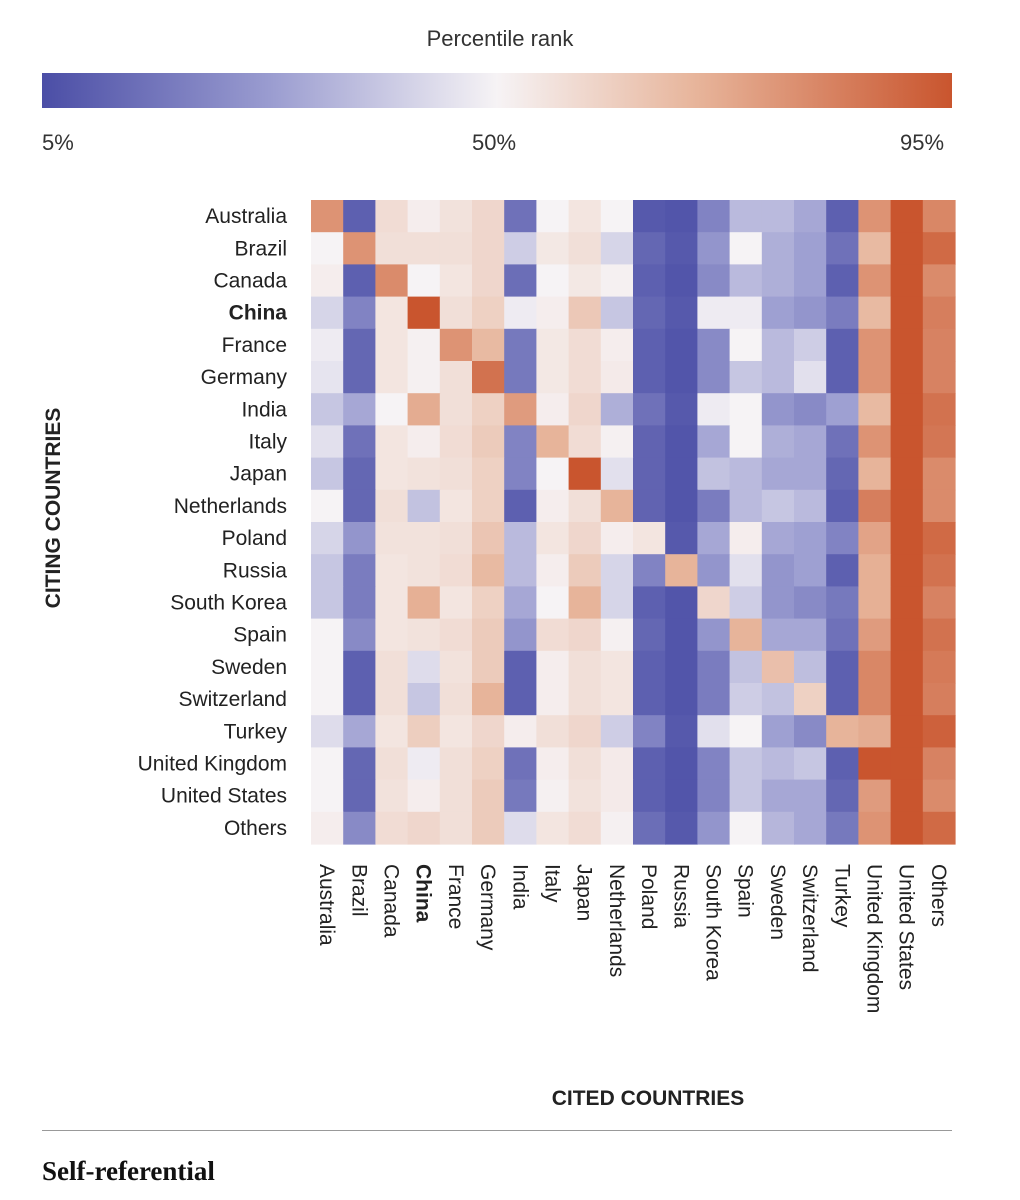  Describe the element at coordinates (842, 281) in the screenshot. I see `heatmap-cell-canada-turkey` at that location.